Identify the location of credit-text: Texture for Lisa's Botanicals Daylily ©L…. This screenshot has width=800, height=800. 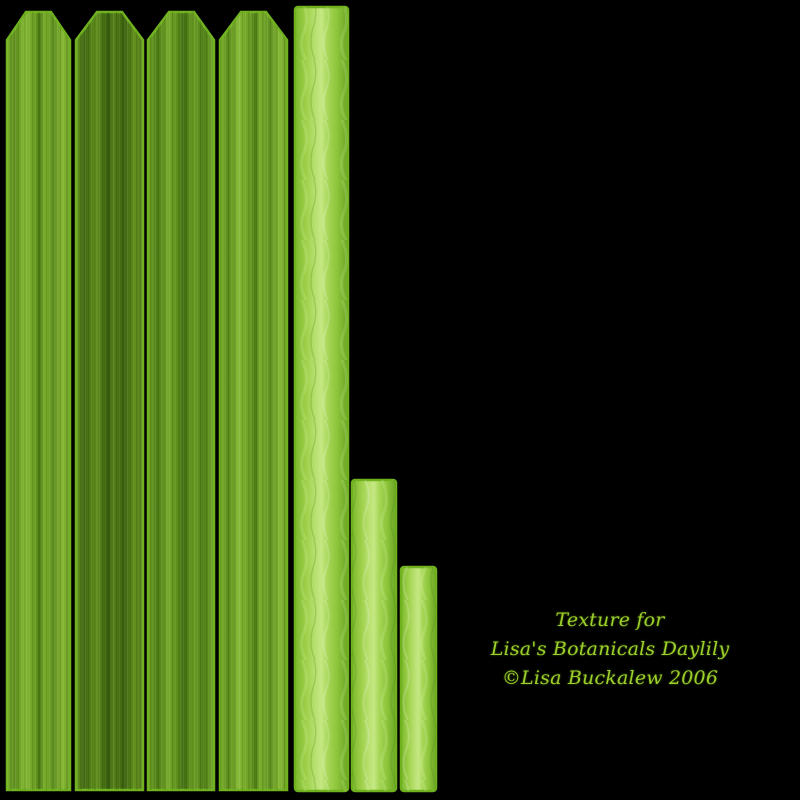
(610, 649).